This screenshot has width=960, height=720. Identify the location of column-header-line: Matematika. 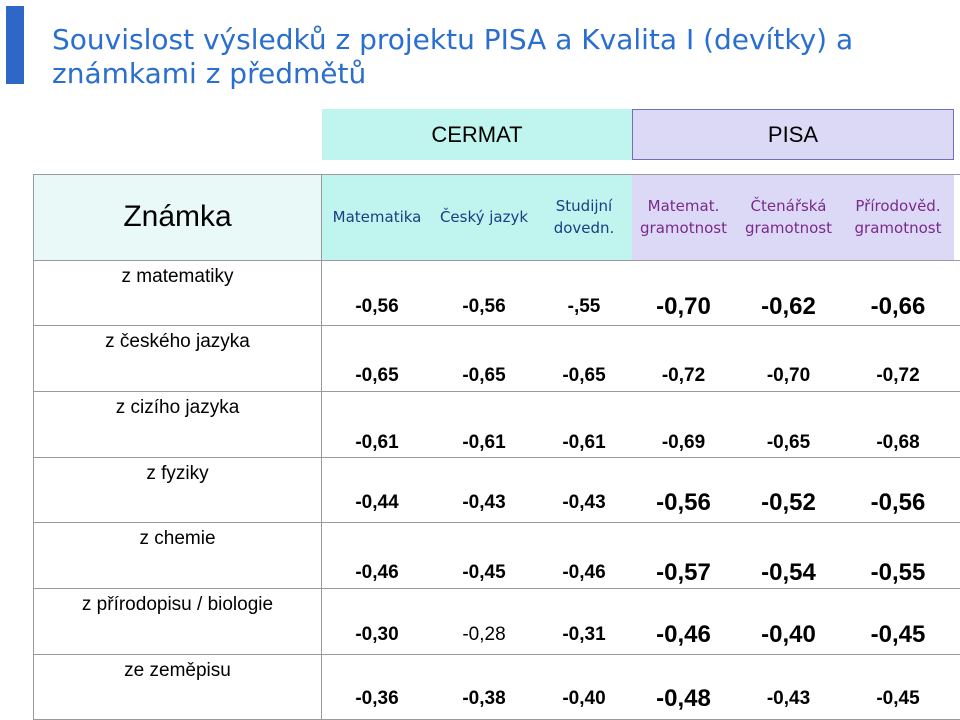
(377, 217).